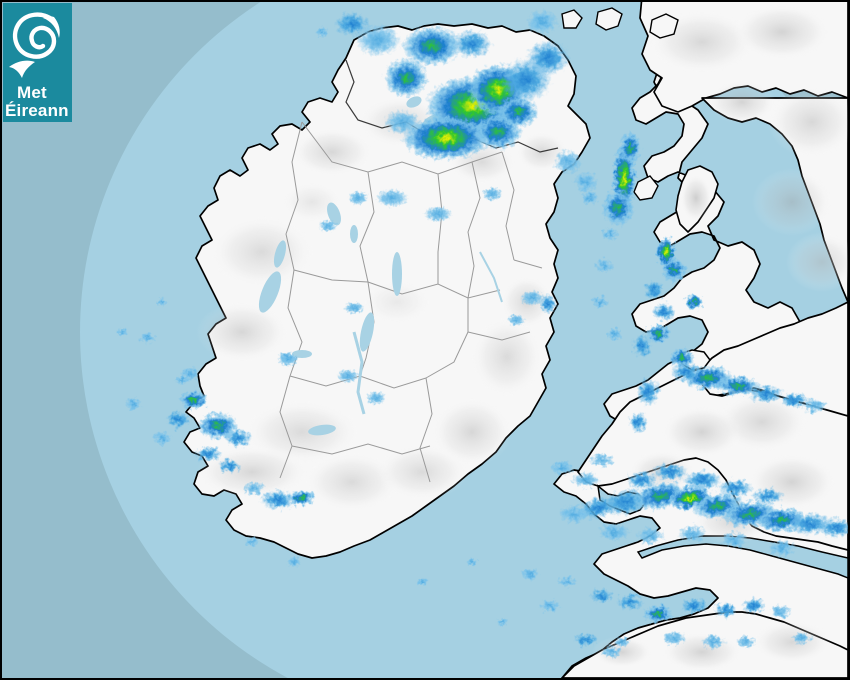 Image resolution: width=850 pixels, height=680 pixels. I want to click on logo-line-2: Éireann, so click(37, 110).